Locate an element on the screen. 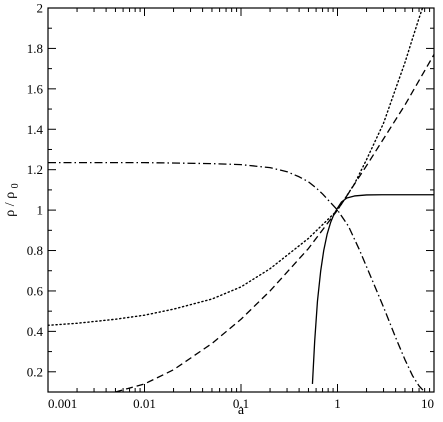  y-axis-label: ρ / ρ 0 is located at coordinates (12, 199).